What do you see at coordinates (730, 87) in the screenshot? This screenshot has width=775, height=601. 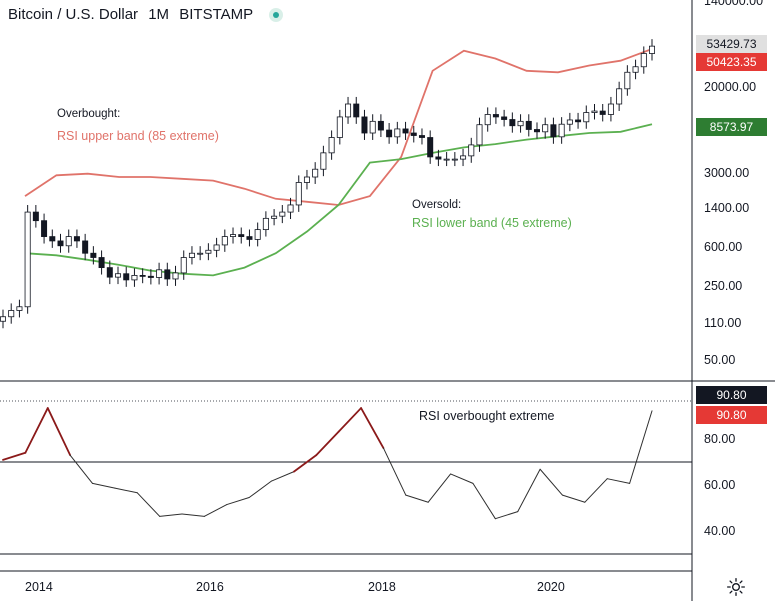 I see `price-tick-20000: 20000.00` at bounding box center [730, 87].